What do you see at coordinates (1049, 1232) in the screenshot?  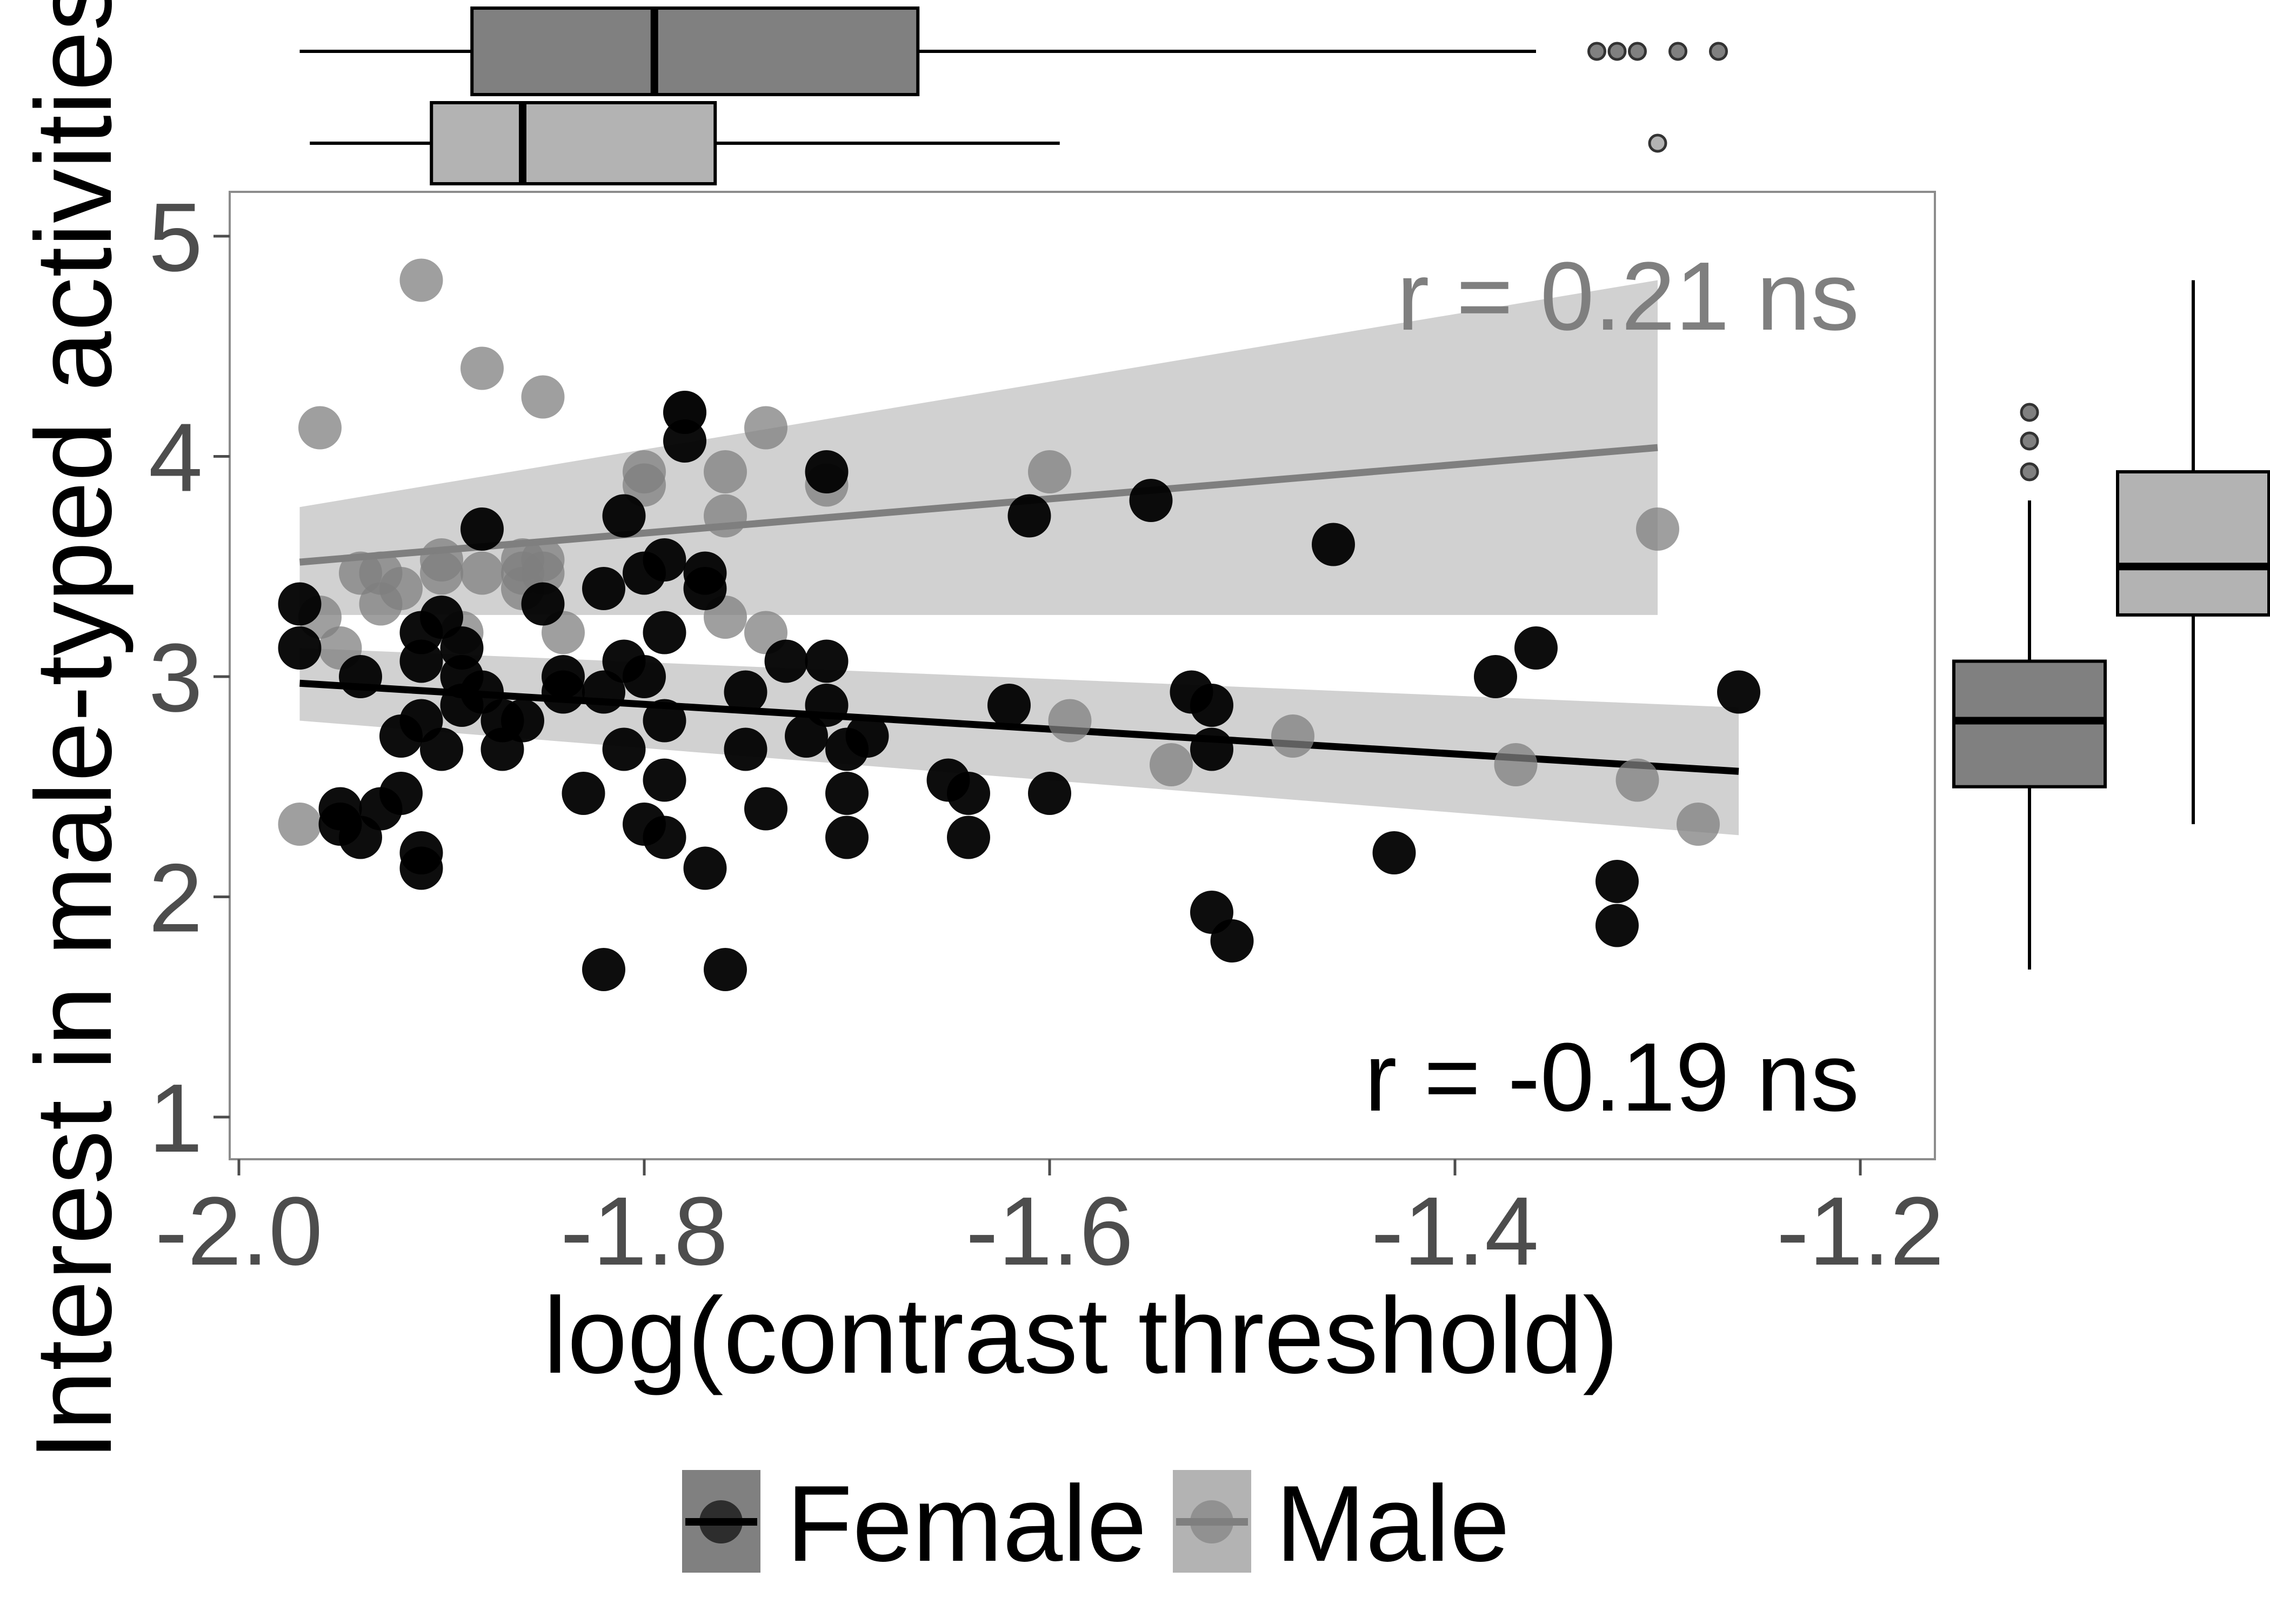 I see `x-tick-label: -1.6` at bounding box center [1049, 1232].